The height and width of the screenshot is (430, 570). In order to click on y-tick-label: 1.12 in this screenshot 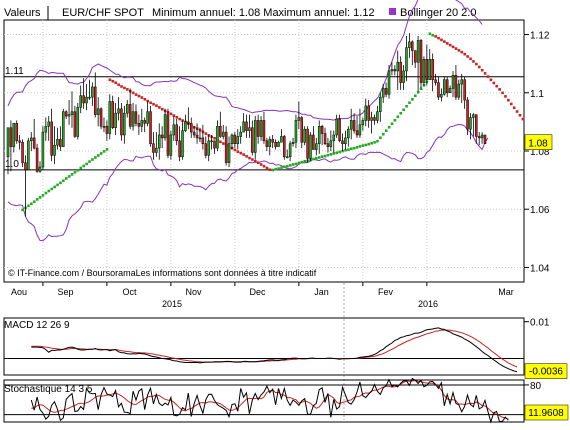, I will do `click(540, 36)`.